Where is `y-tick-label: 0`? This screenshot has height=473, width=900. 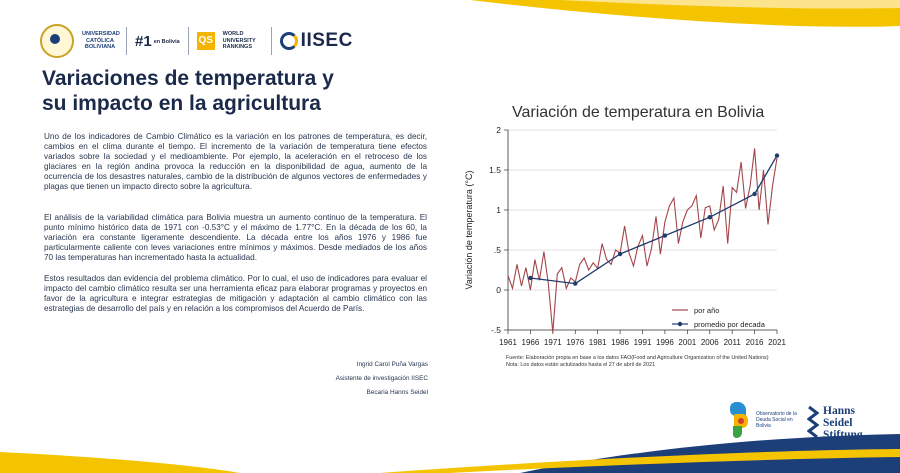 y-tick-label: 0 is located at coordinates (498, 290).